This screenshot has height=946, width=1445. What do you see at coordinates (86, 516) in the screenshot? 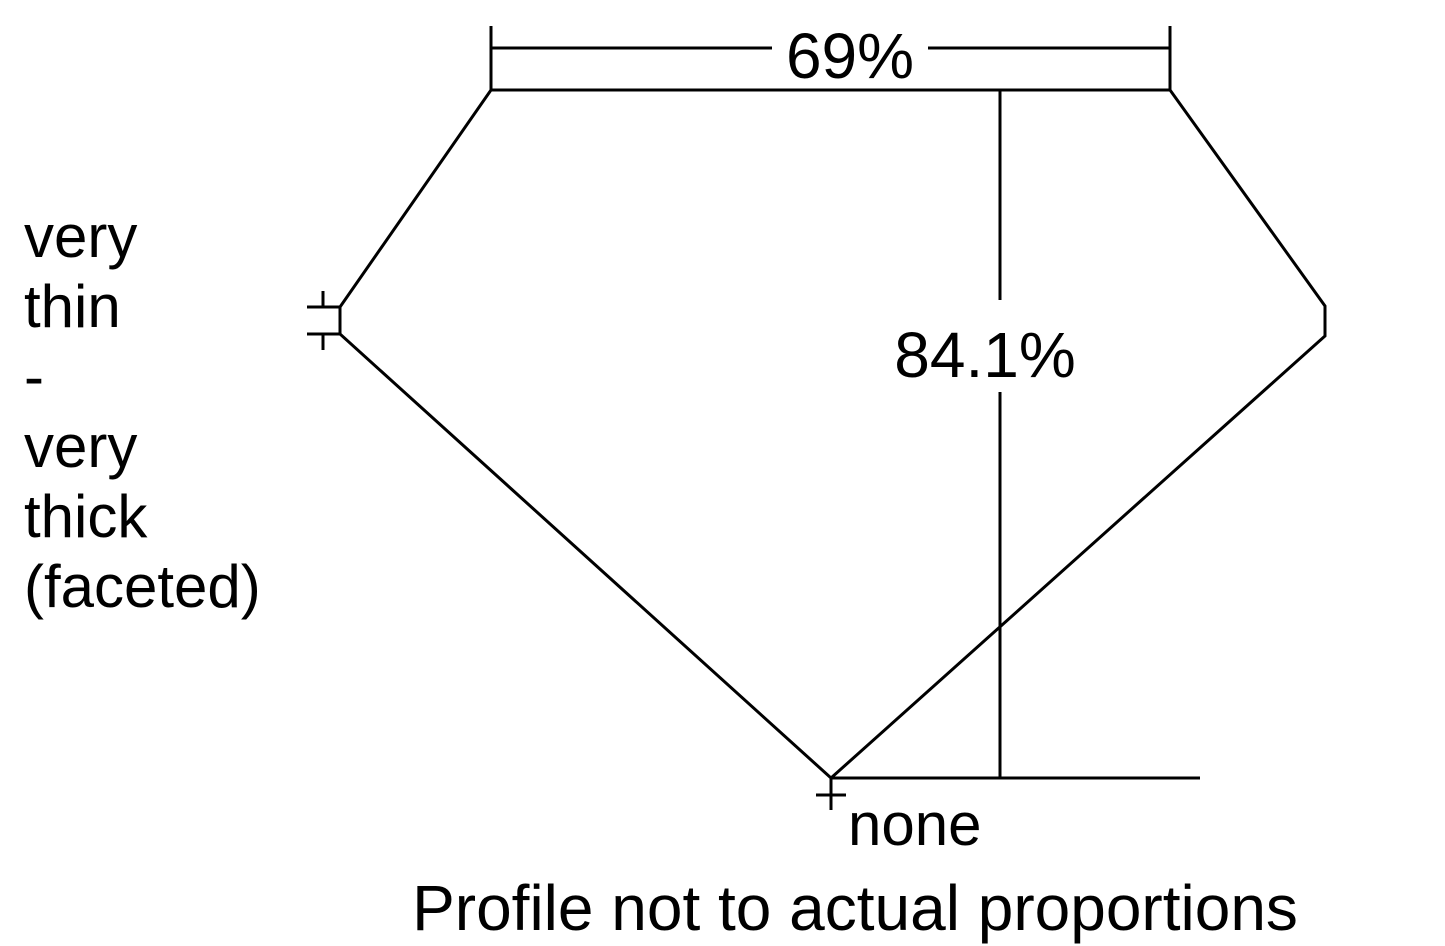
I see `svg-text: thick` at bounding box center [86, 516].